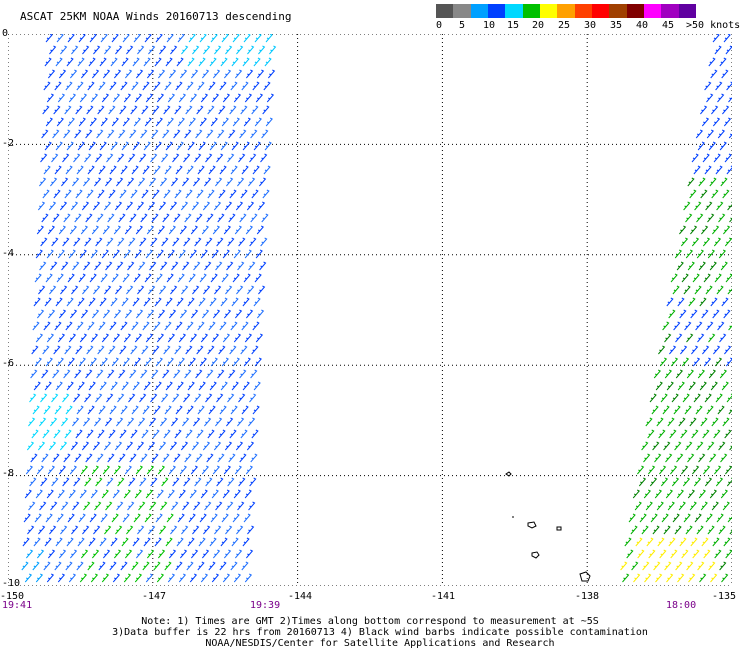  I want to click on time-label-middle: 19:39, so click(265, 605).